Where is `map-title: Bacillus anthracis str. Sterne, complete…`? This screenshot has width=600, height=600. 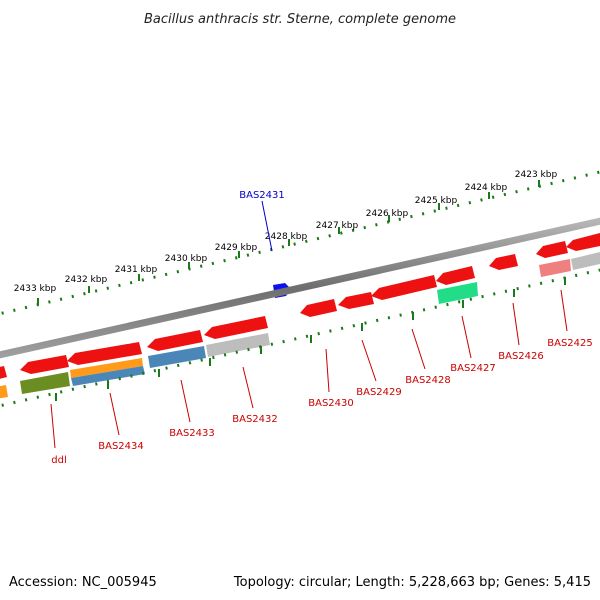
map-title: Bacillus anthracis str. Sterne, complete… is located at coordinates (300, 19).